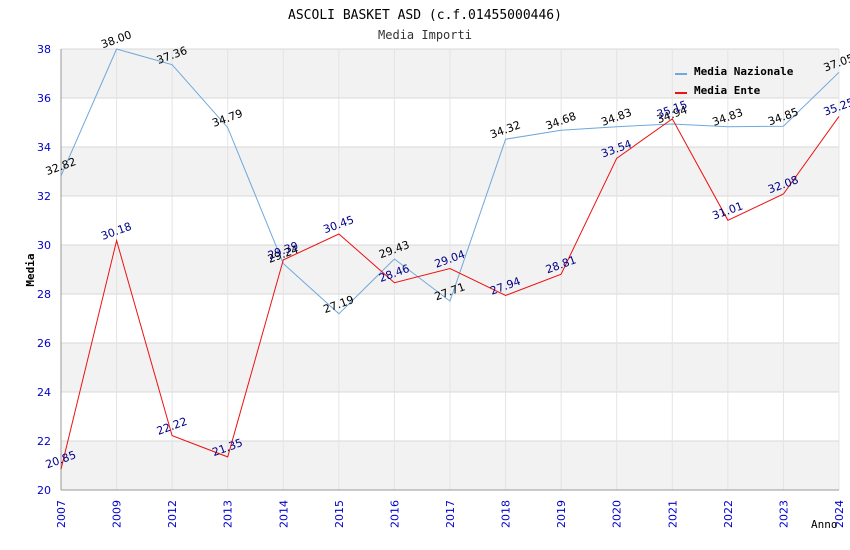  I want to click on y-tick-label: 36, so click(44, 98).